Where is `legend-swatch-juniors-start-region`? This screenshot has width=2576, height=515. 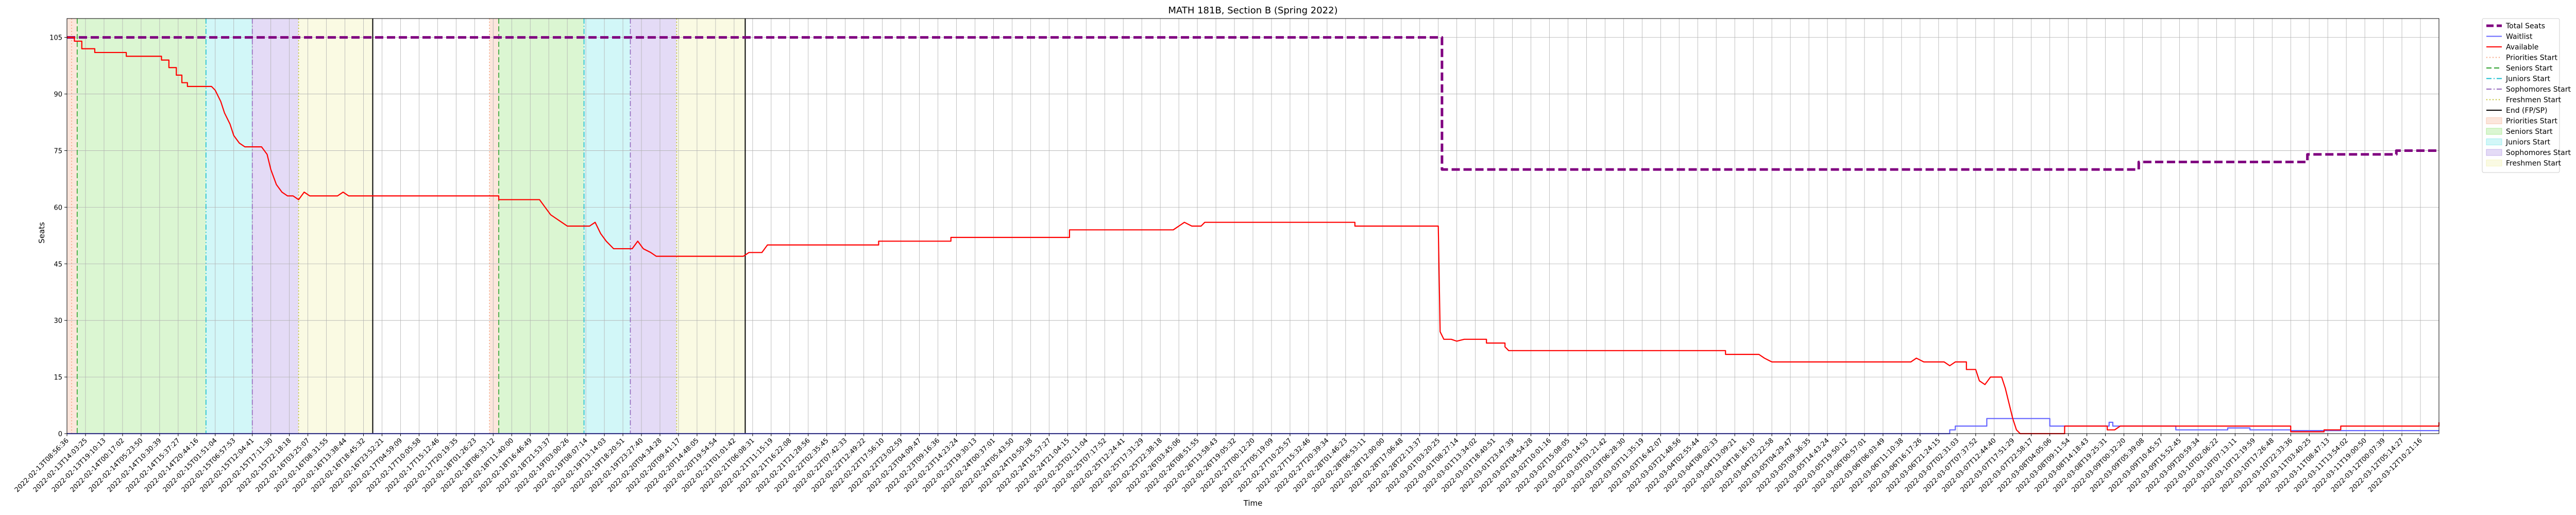 legend-swatch-juniors-start-region is located at coordinates (2494, 142).